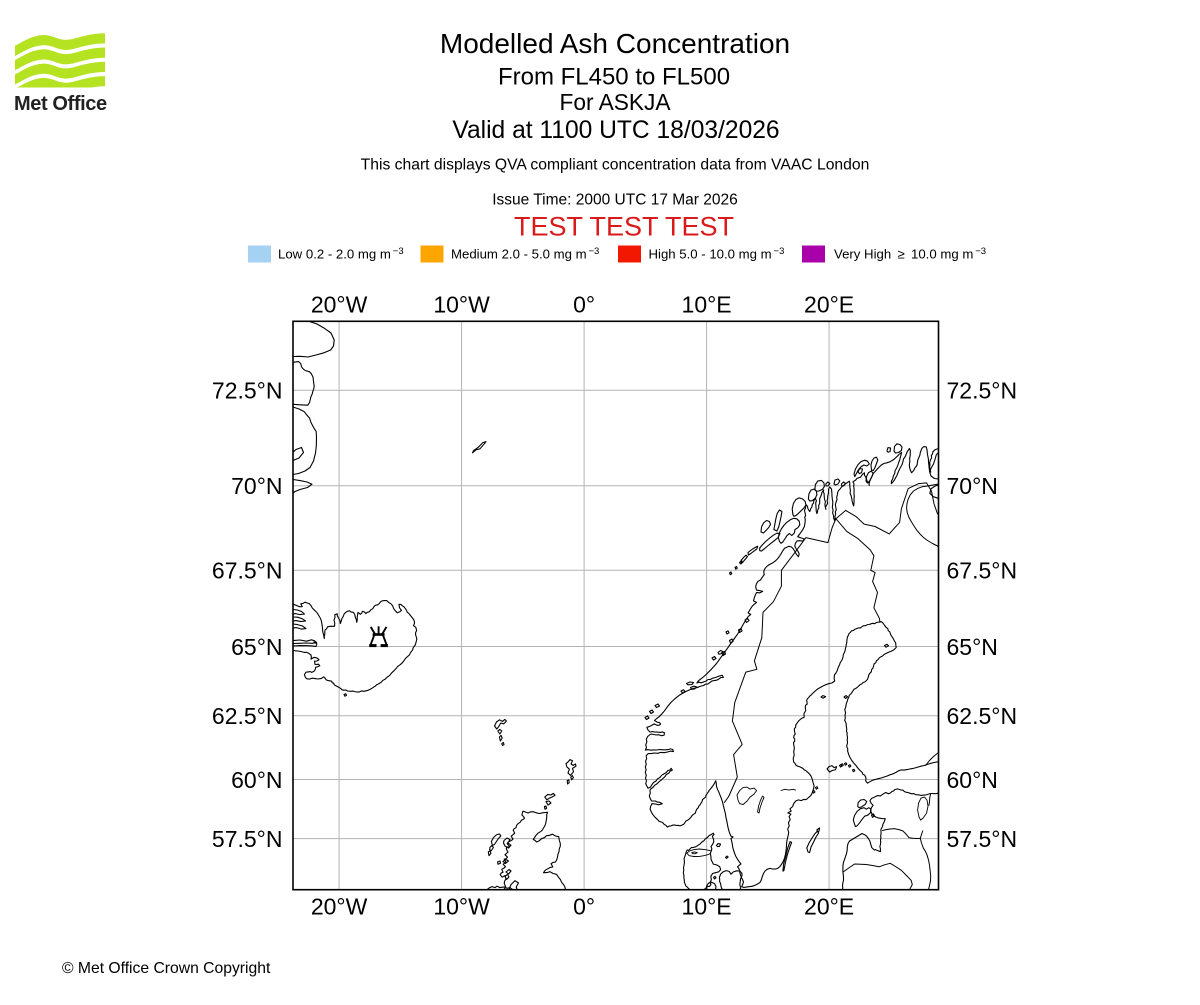  Describe the element at coordinates (614, 77) in the screenshot. I see `svg-text: From FL450 to FL500` at that location.